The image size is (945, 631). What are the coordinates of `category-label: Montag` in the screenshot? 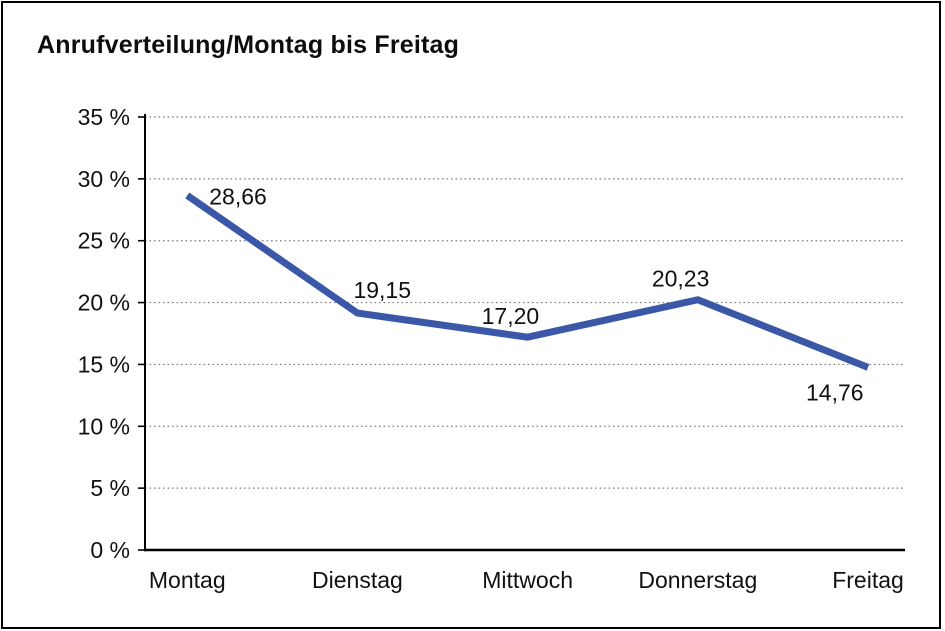 It's located at (187, 580).